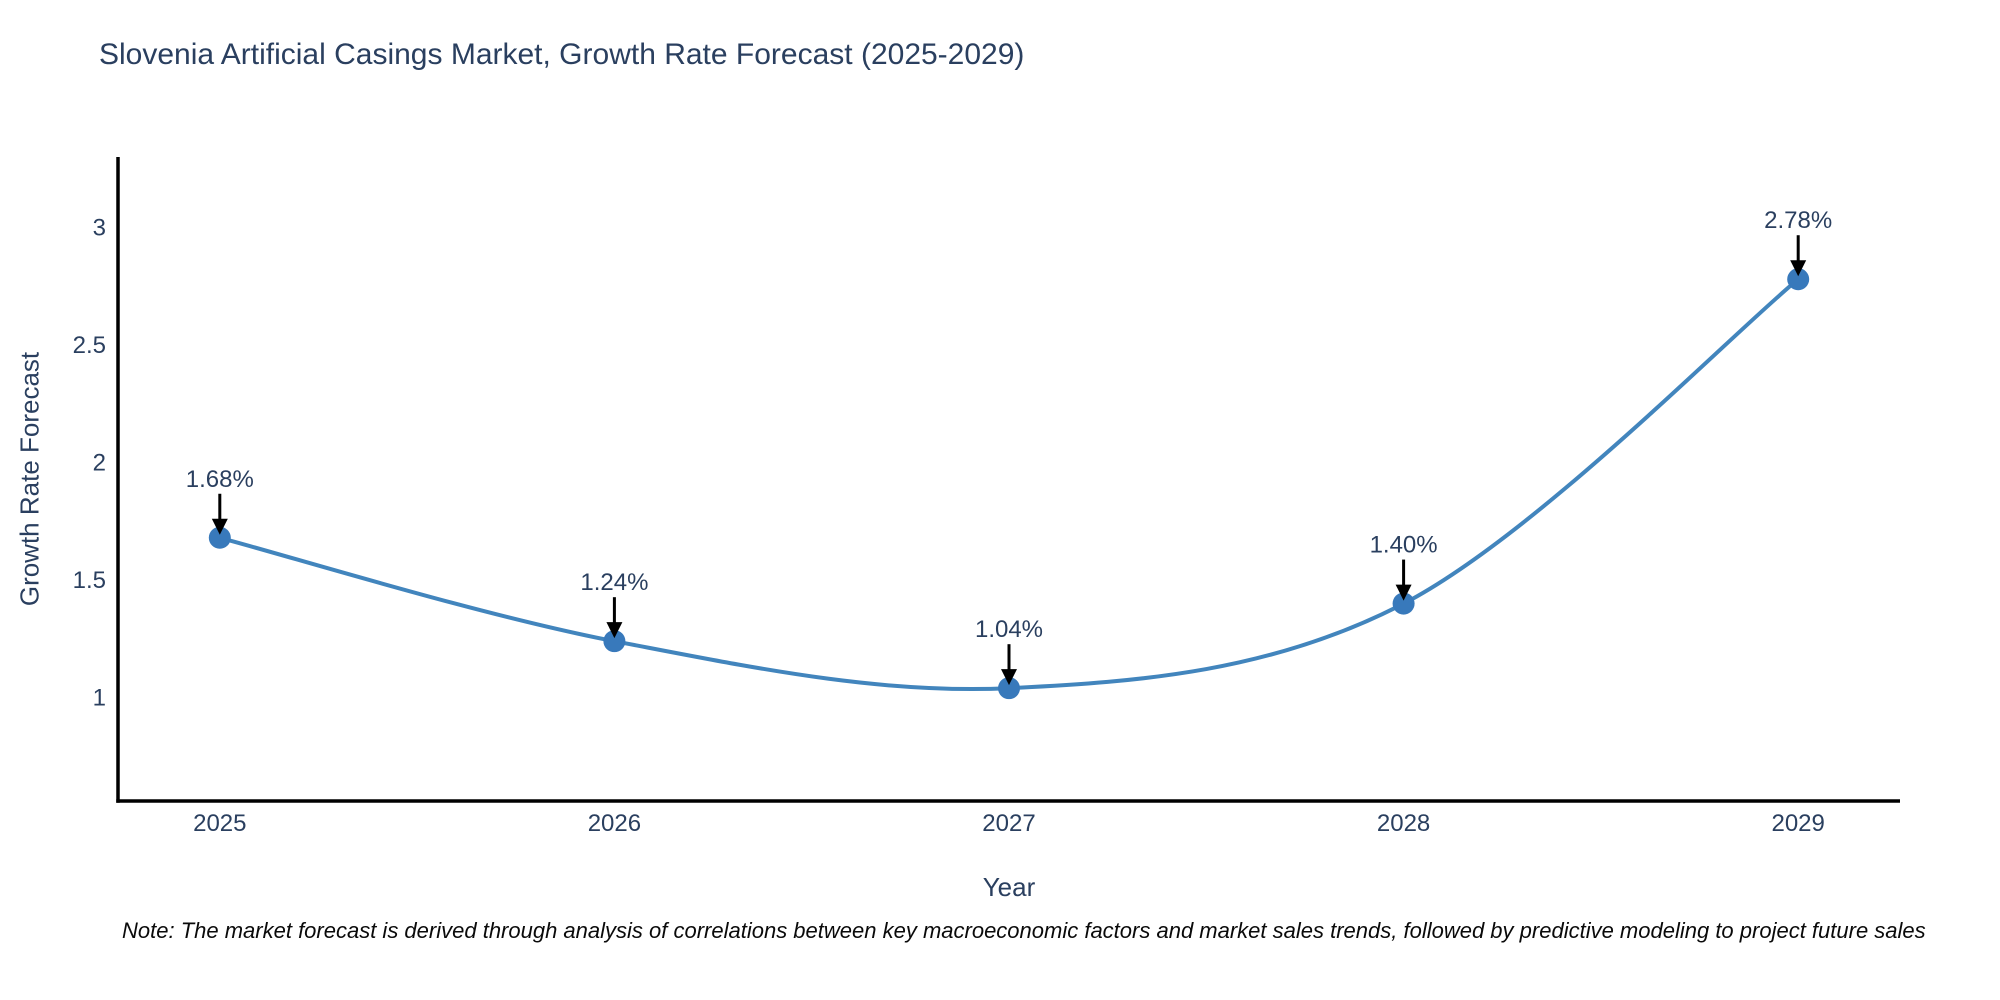 The image size is (2000, 1000). Describe the element at coordinates (614, 630) in the screenshot. I see `annotation-arrowhead-2026` at that location.